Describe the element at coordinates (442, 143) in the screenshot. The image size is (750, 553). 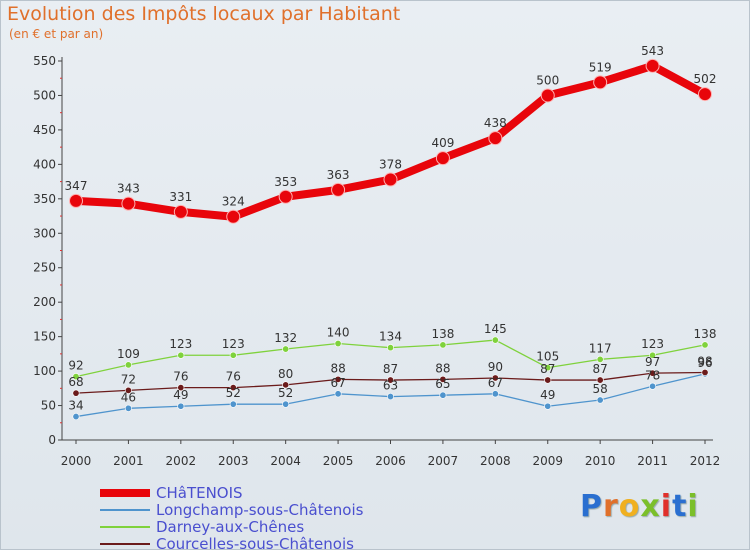
I see `data-label: 409` at that location.